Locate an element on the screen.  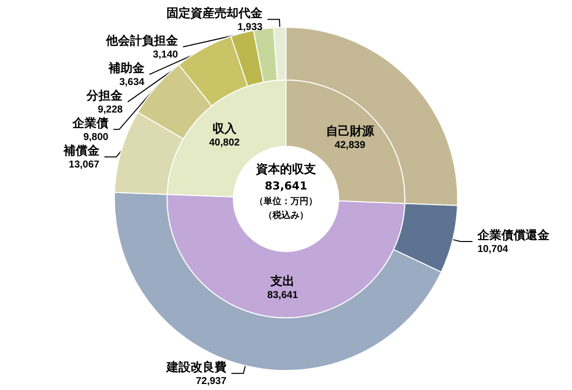
slice-label: 補償金 is located at coordinates (81, 150).